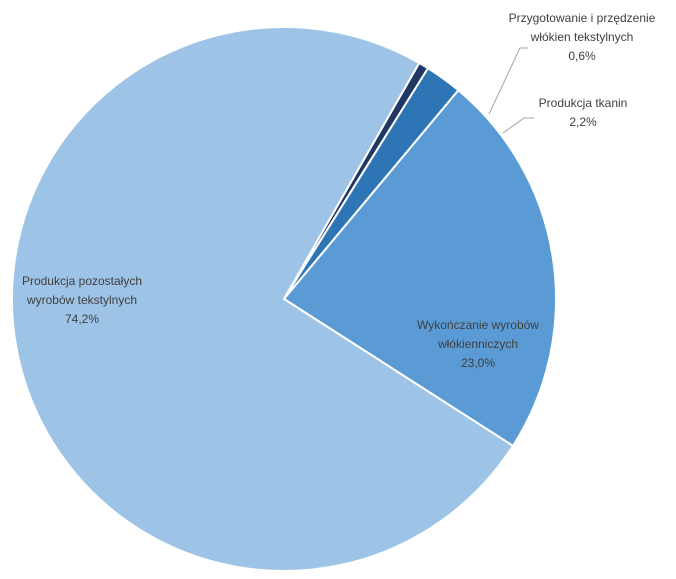 Image resolution: width=676 pixels, height=579 pixels. What do you see at coordinates (582, 18) in the screenshot?
I see `slice-name-line: Przygotowanie i przędzenie` at bounding box center [582, 18].